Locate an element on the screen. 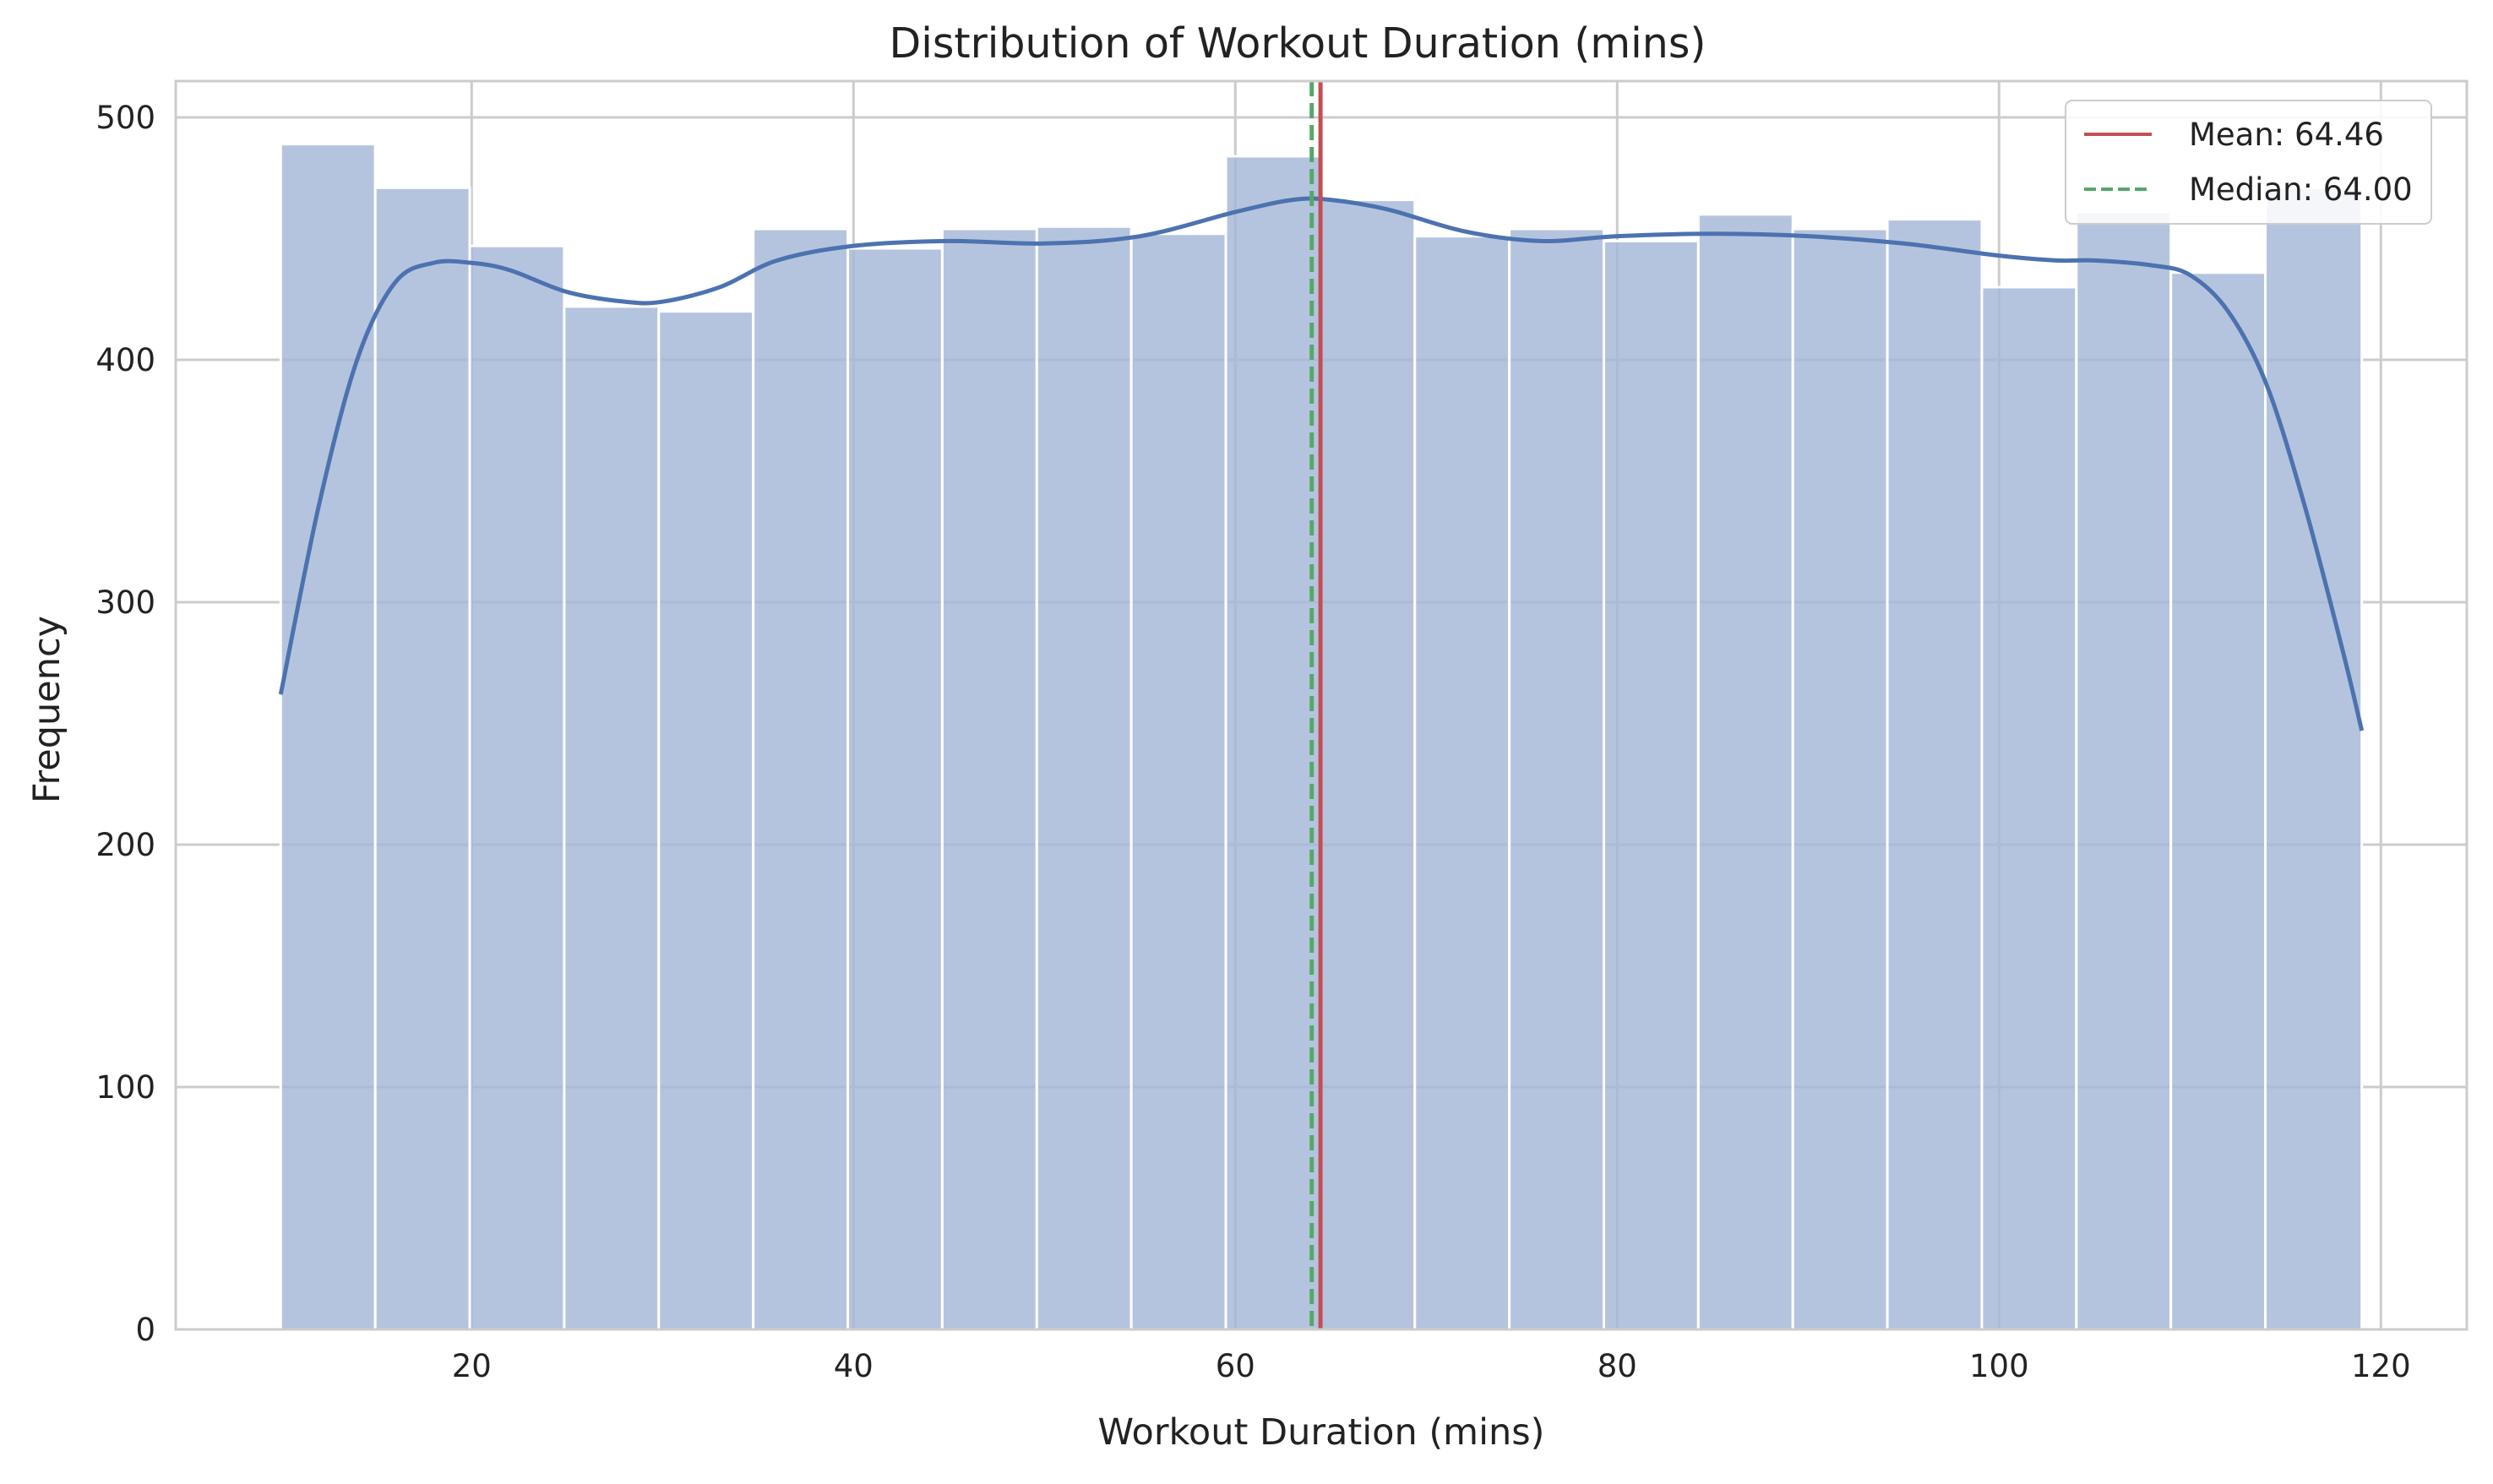 The height and width of the screenshot is (1484, 2493). y-tick-label: 400 is located at coordinates (125, 360).